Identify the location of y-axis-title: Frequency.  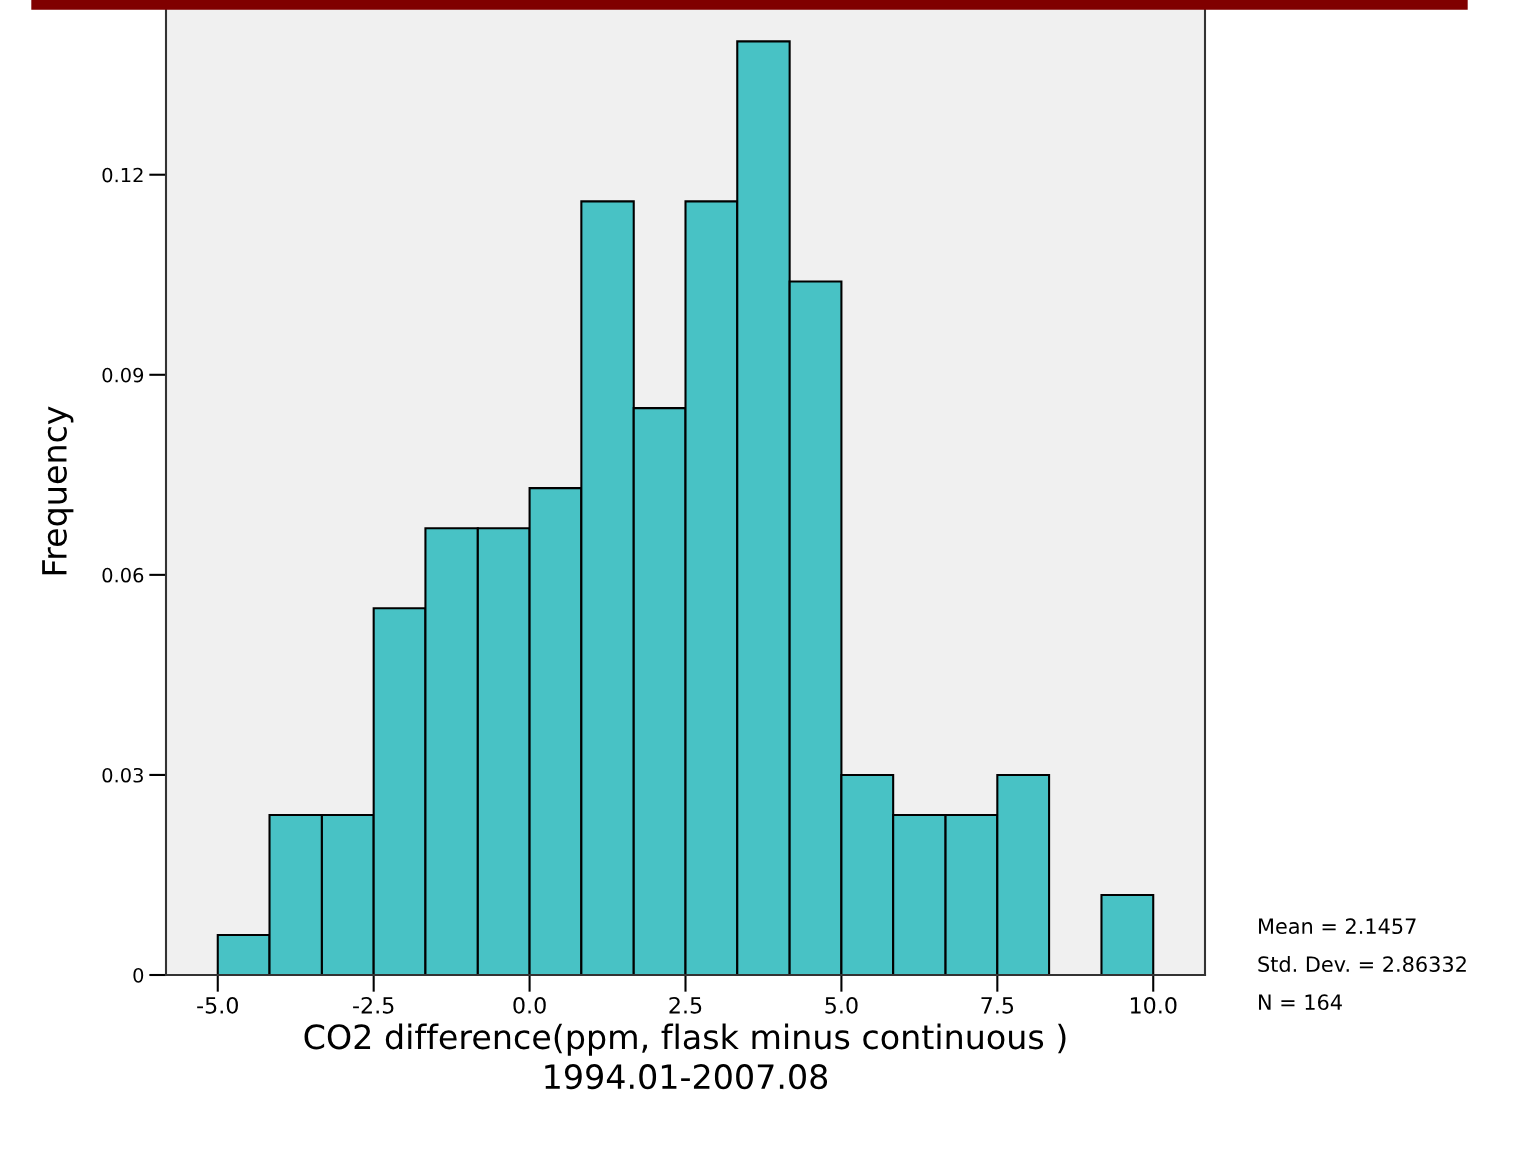
(58, 490).